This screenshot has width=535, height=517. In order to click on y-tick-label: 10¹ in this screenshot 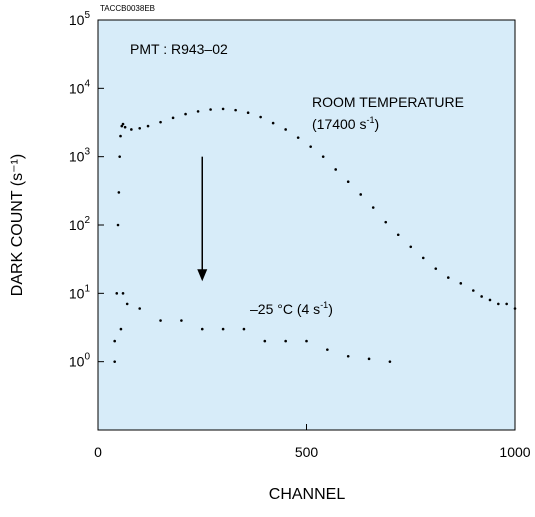, I will do `click(80, 292)`.